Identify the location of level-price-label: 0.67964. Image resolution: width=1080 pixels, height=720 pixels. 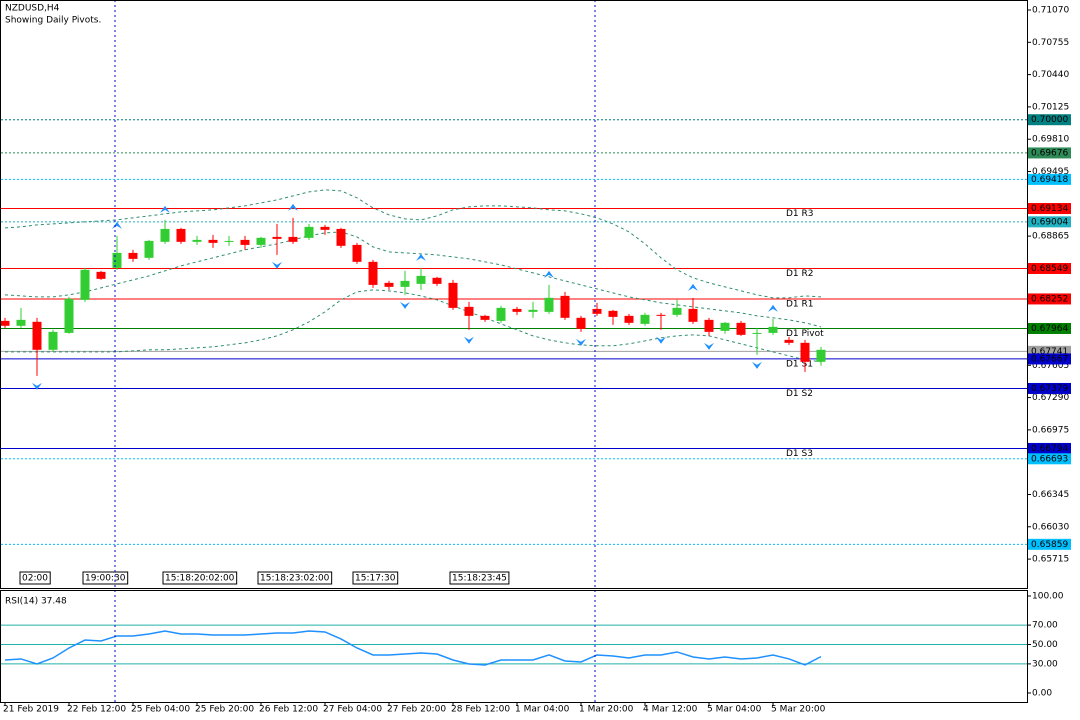
(1049, 329).